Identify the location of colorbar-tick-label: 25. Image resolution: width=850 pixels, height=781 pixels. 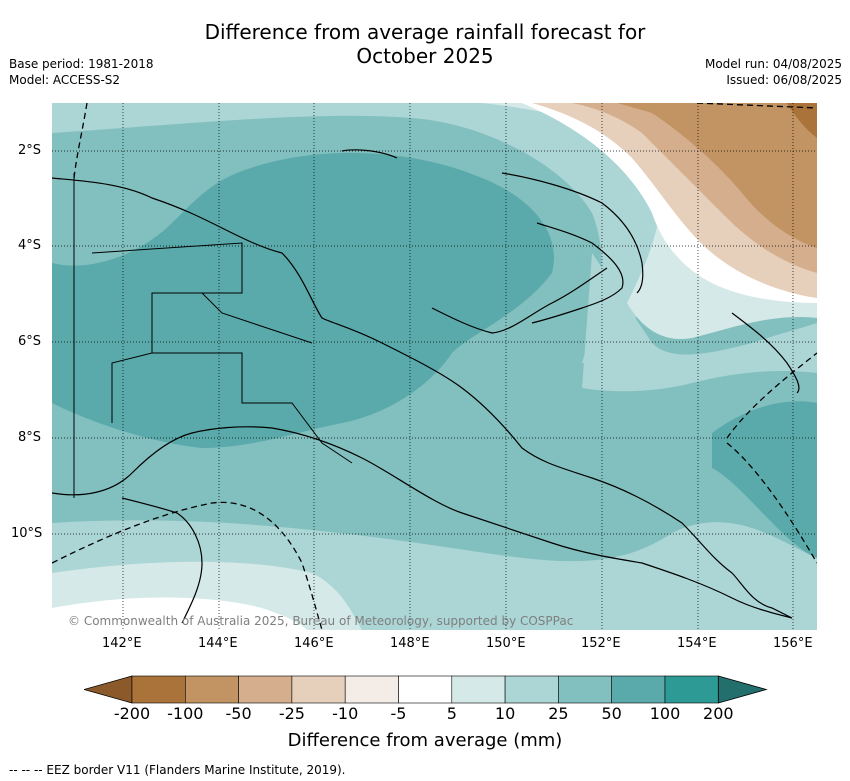
(558, 713).